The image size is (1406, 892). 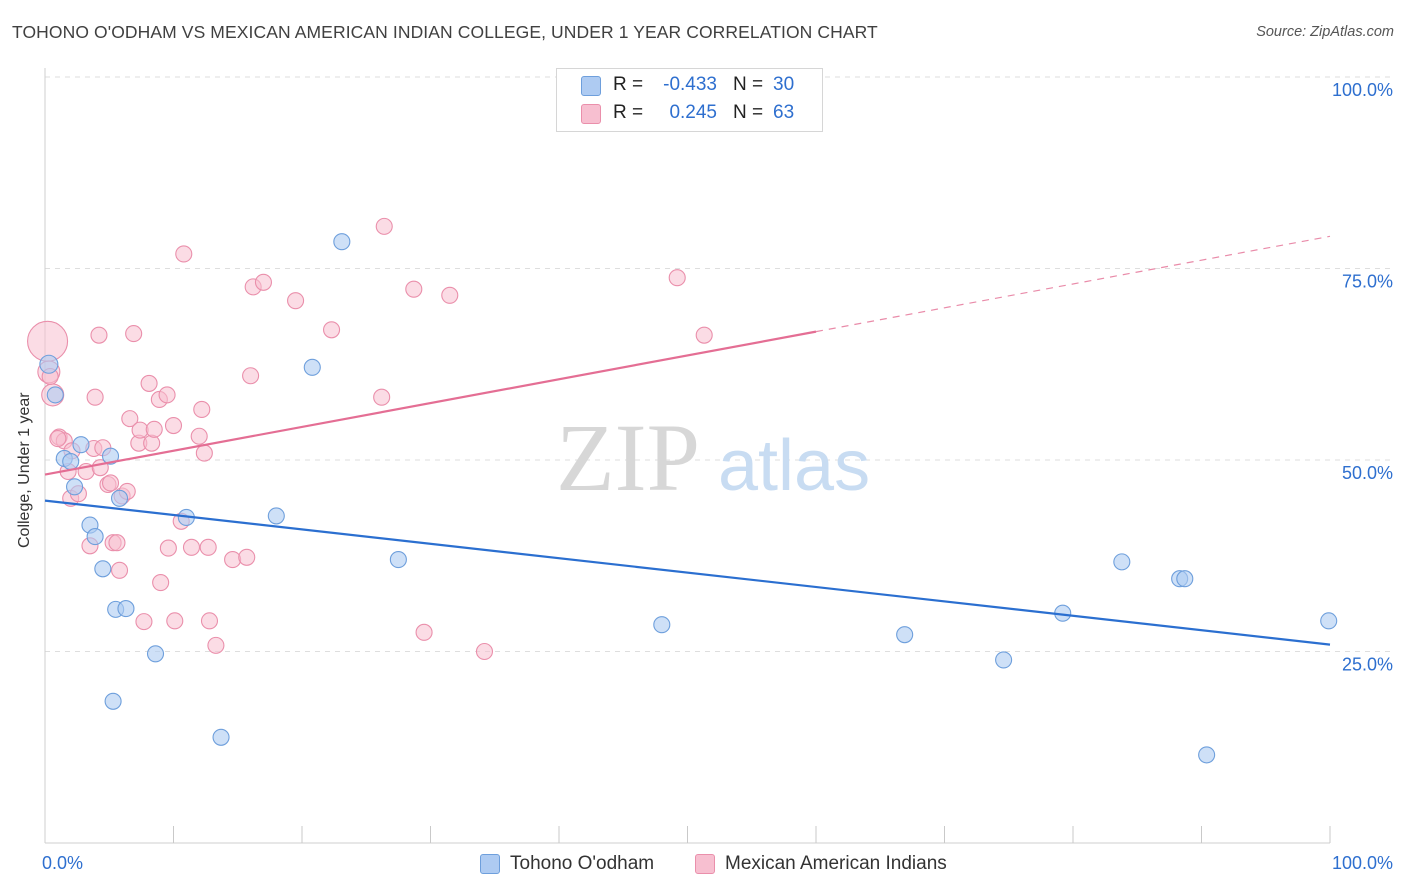 What do you see at coordinates (1073, 284) in the screenshot?
I see `trend-line-extension` at bounding box center [1073, 284].